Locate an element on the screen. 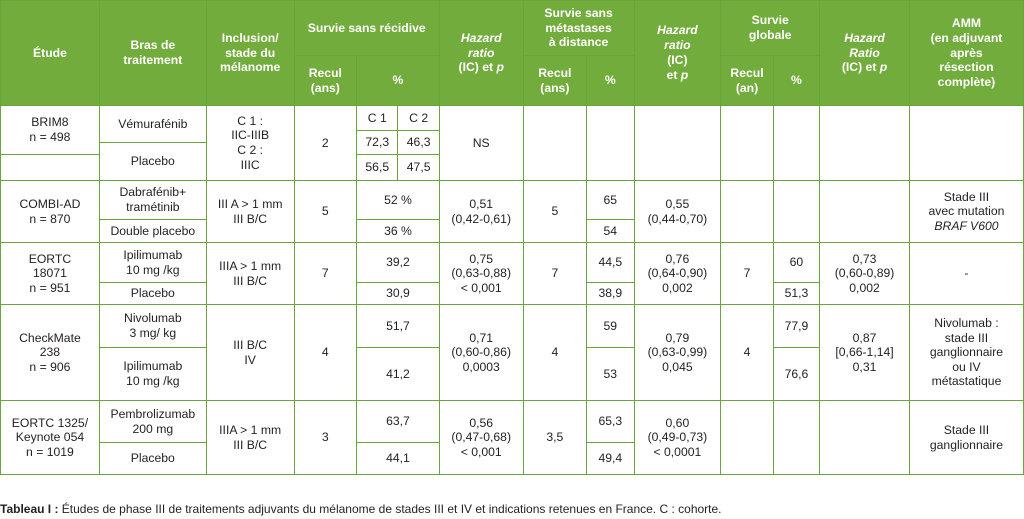  table-row: 72,3 46,3 is located at coordinates (512, 142).